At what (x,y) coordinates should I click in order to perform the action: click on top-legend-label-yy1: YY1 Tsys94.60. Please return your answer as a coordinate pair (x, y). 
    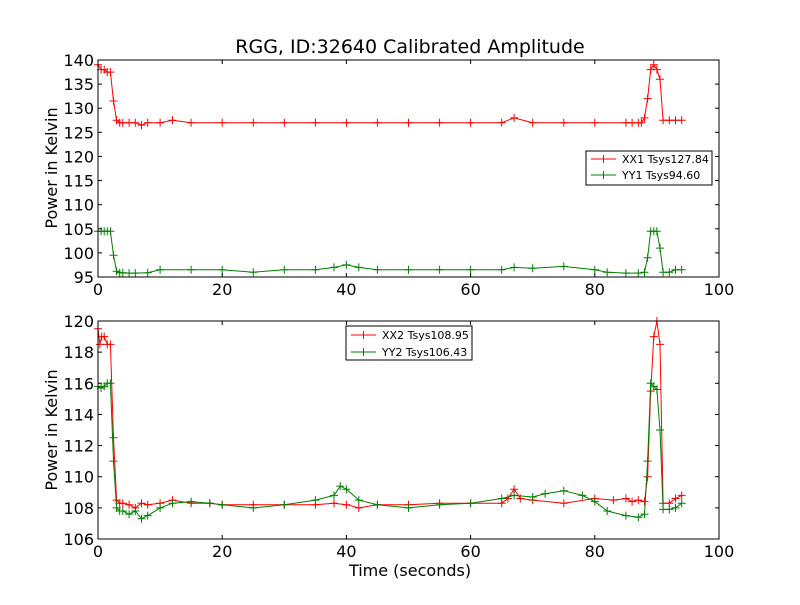
    Looking at the image, I should click on (660, 175).